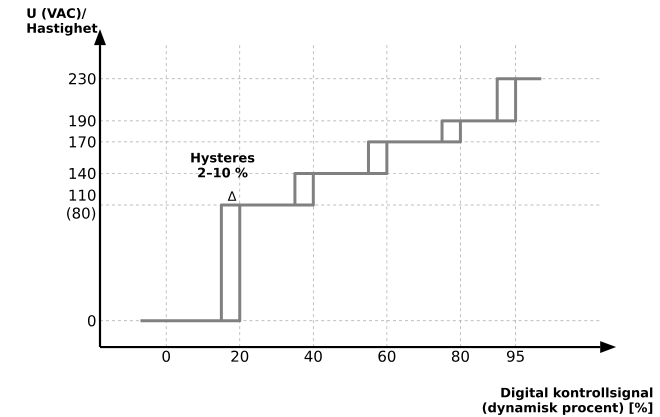 The width and height of the screenshot is (660, 417). Describe the element at coordinates (62, 22) in the screenshot. I see `y-axis-title: U (VAC)/ Hastighet` at that location.